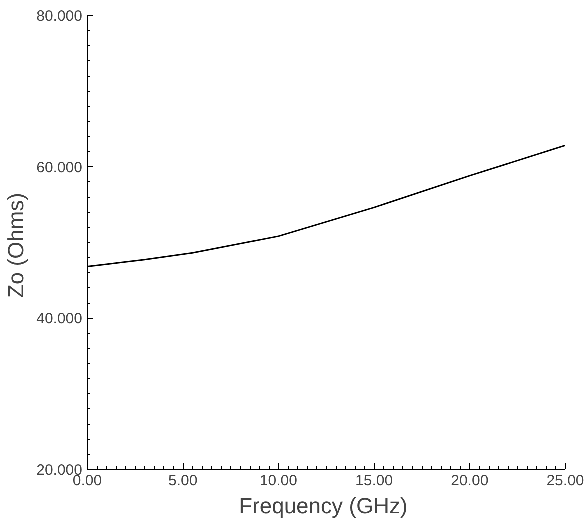 The height and width of the screenshot is (521, 587). I want to click on x-tick-label: 10.00, so click(279, 481).